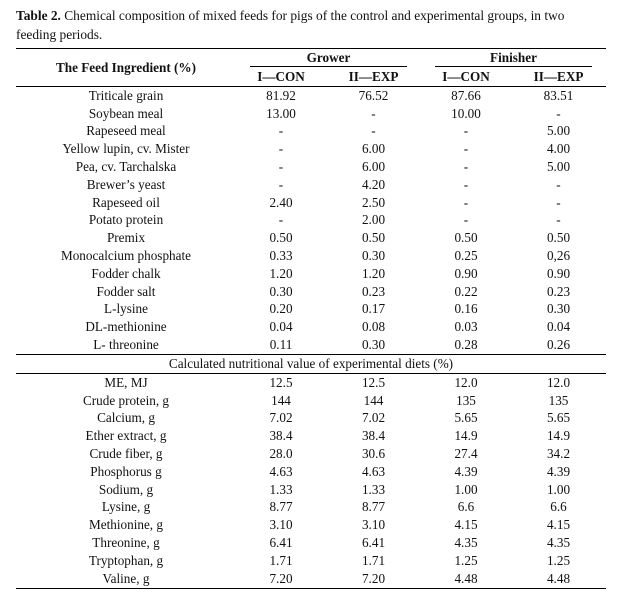  I want to click on ingredient-row: Premix 0.50 0.50 0.50 0.50, so click(311, 238).